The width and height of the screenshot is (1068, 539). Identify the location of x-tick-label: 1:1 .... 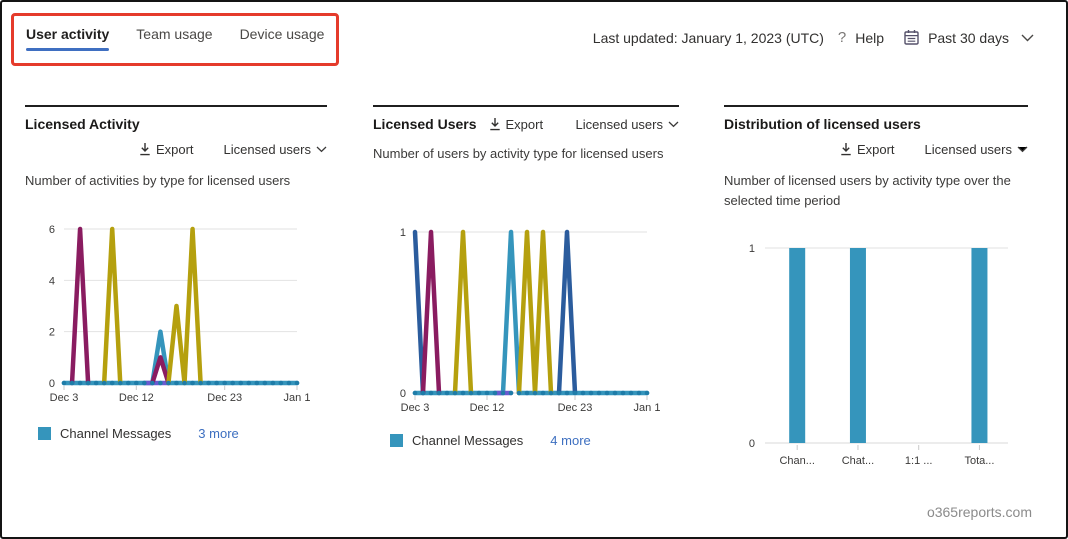
(919, 461).